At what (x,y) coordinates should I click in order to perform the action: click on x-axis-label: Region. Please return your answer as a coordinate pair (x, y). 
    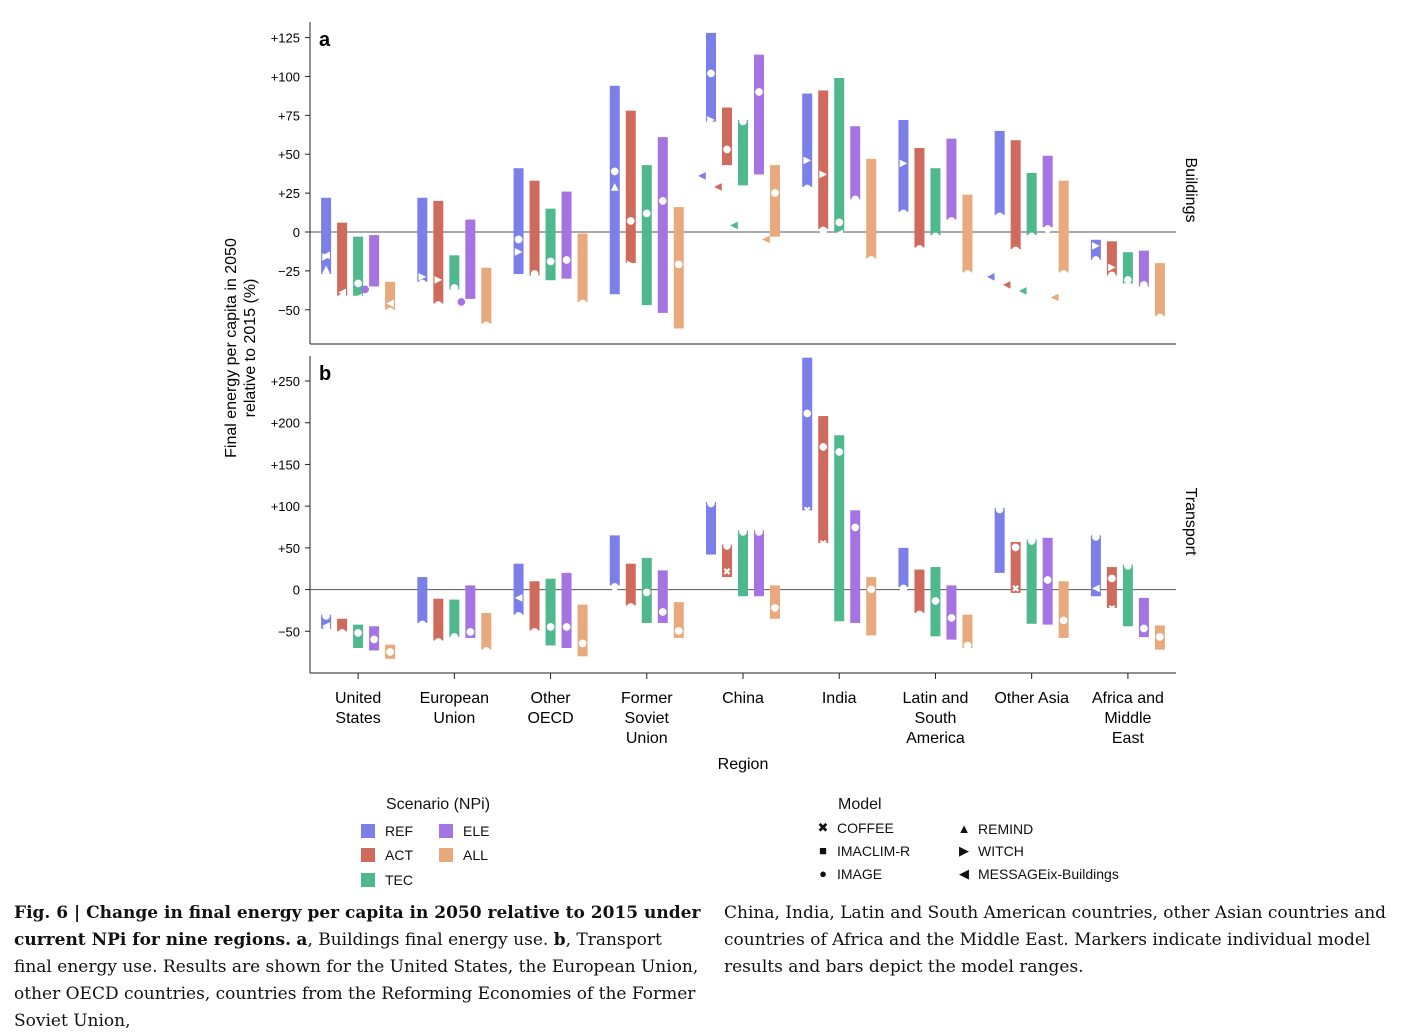
    Looking at the image, I should click on (743, 764).